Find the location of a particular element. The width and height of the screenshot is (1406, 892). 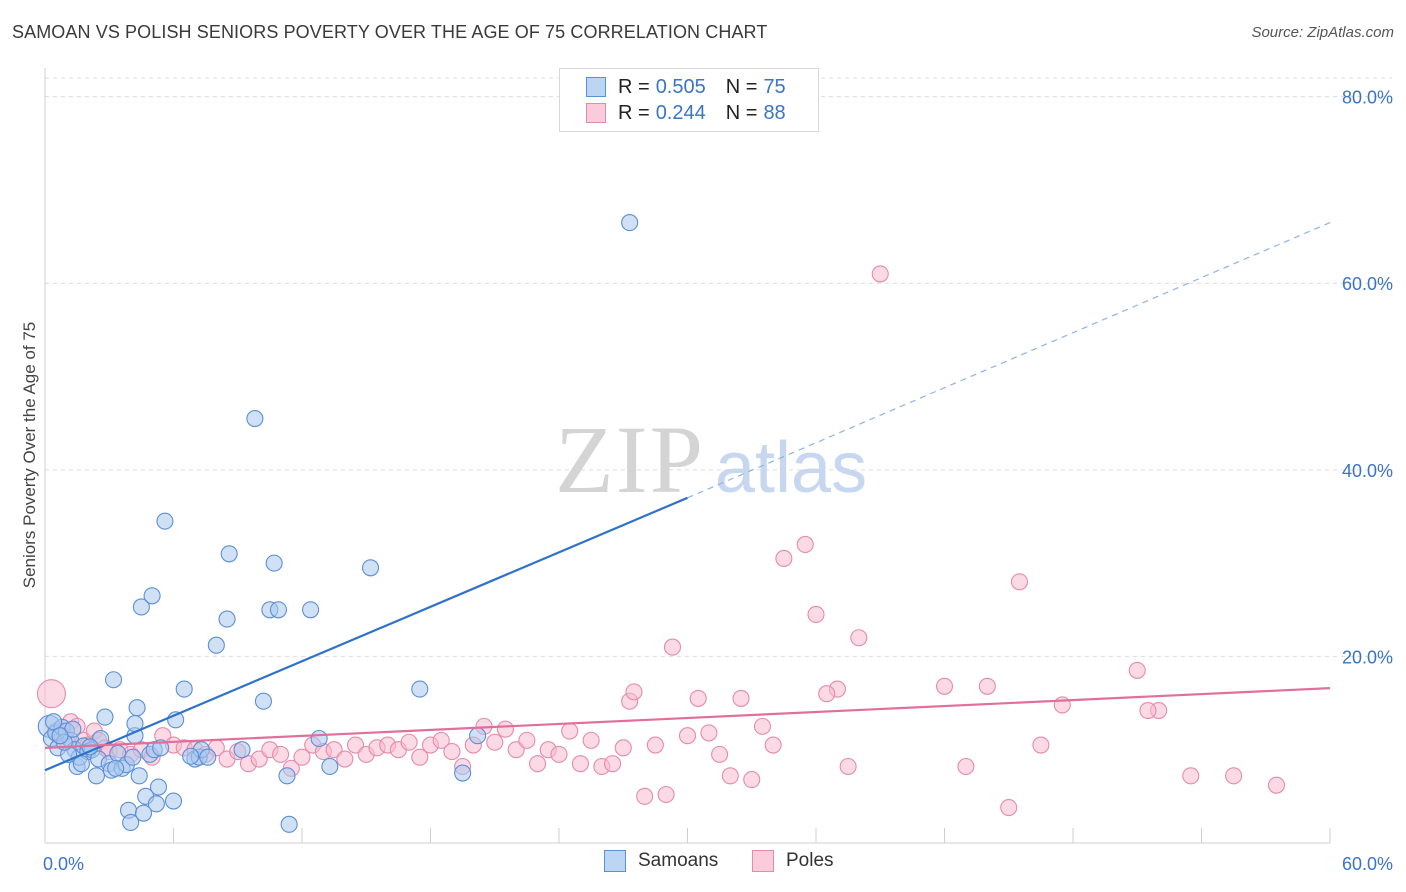

legend-row-poles: R = 0.244 N = 88 is located at coordinates (686, 113).